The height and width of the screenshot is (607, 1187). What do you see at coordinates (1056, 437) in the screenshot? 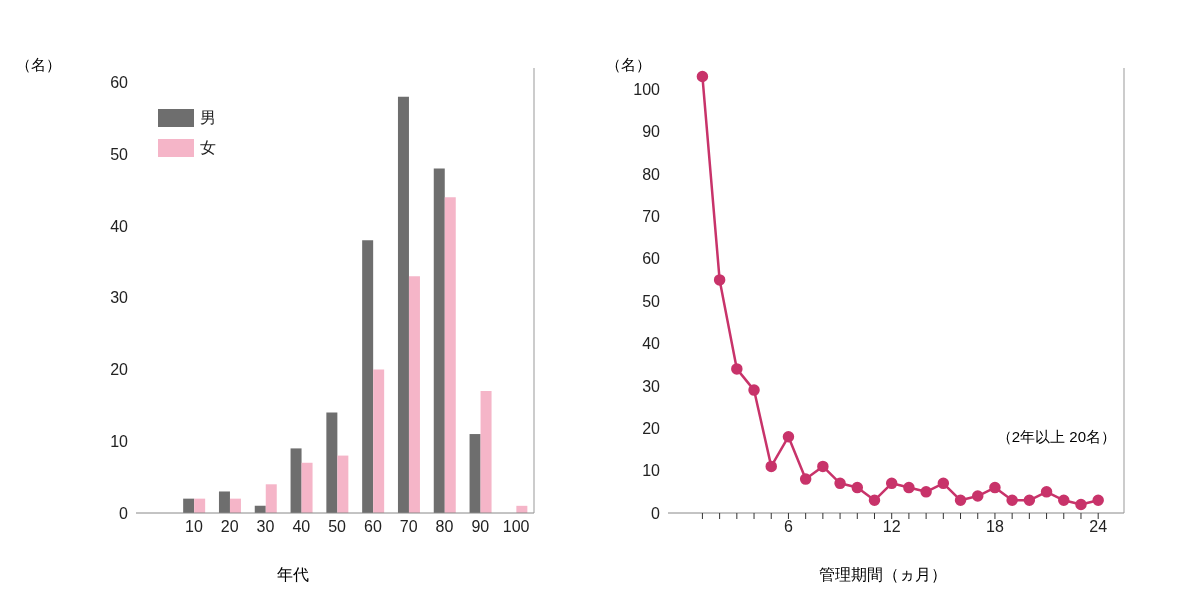
I see `annotation: （2年以上 20名）` at bounding box center [1056, 437].